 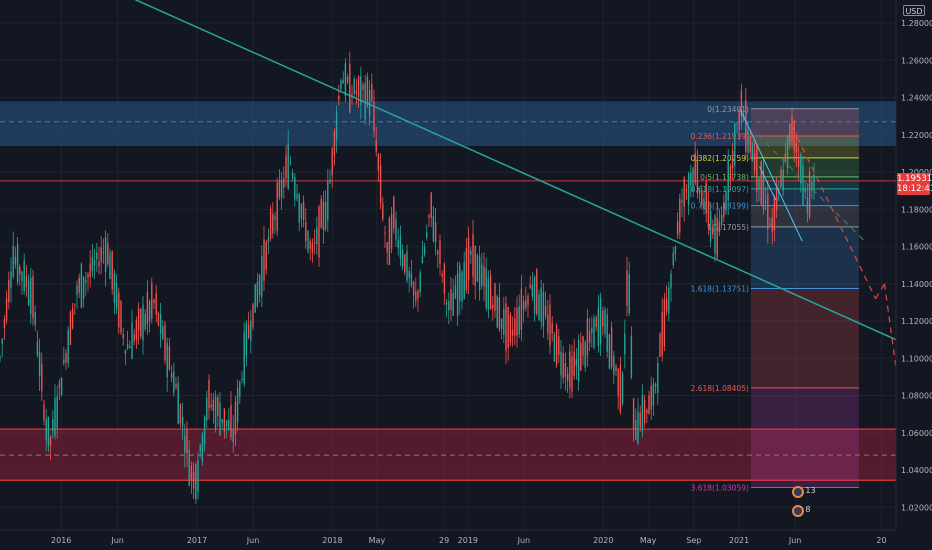 I want to click on currency-label: USD, so click(x=914, y=10).